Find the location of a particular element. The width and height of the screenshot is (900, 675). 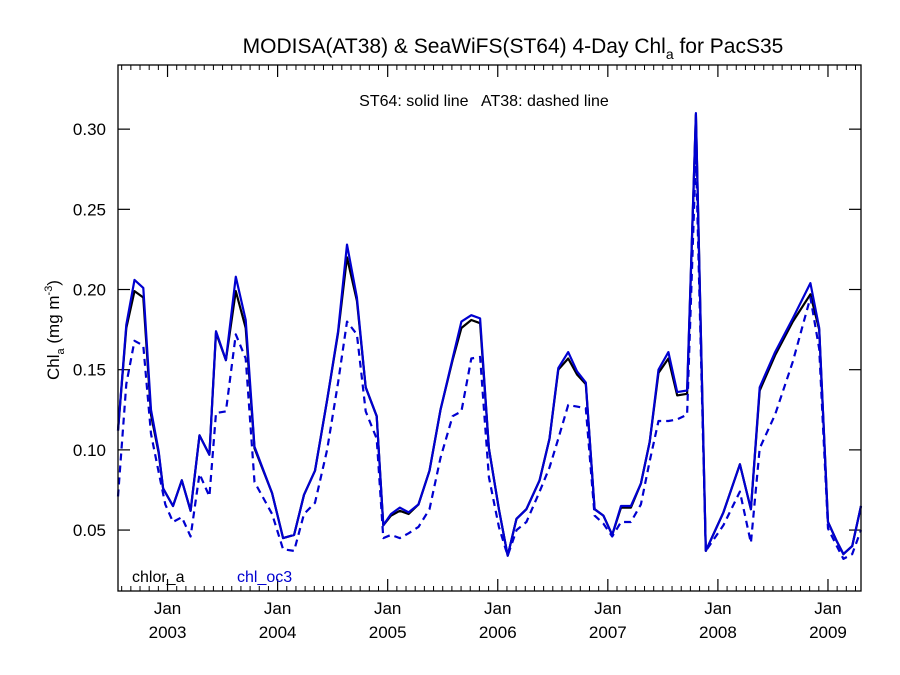

x-tick-label-year: 2004 is located at coordinates (278, 632).